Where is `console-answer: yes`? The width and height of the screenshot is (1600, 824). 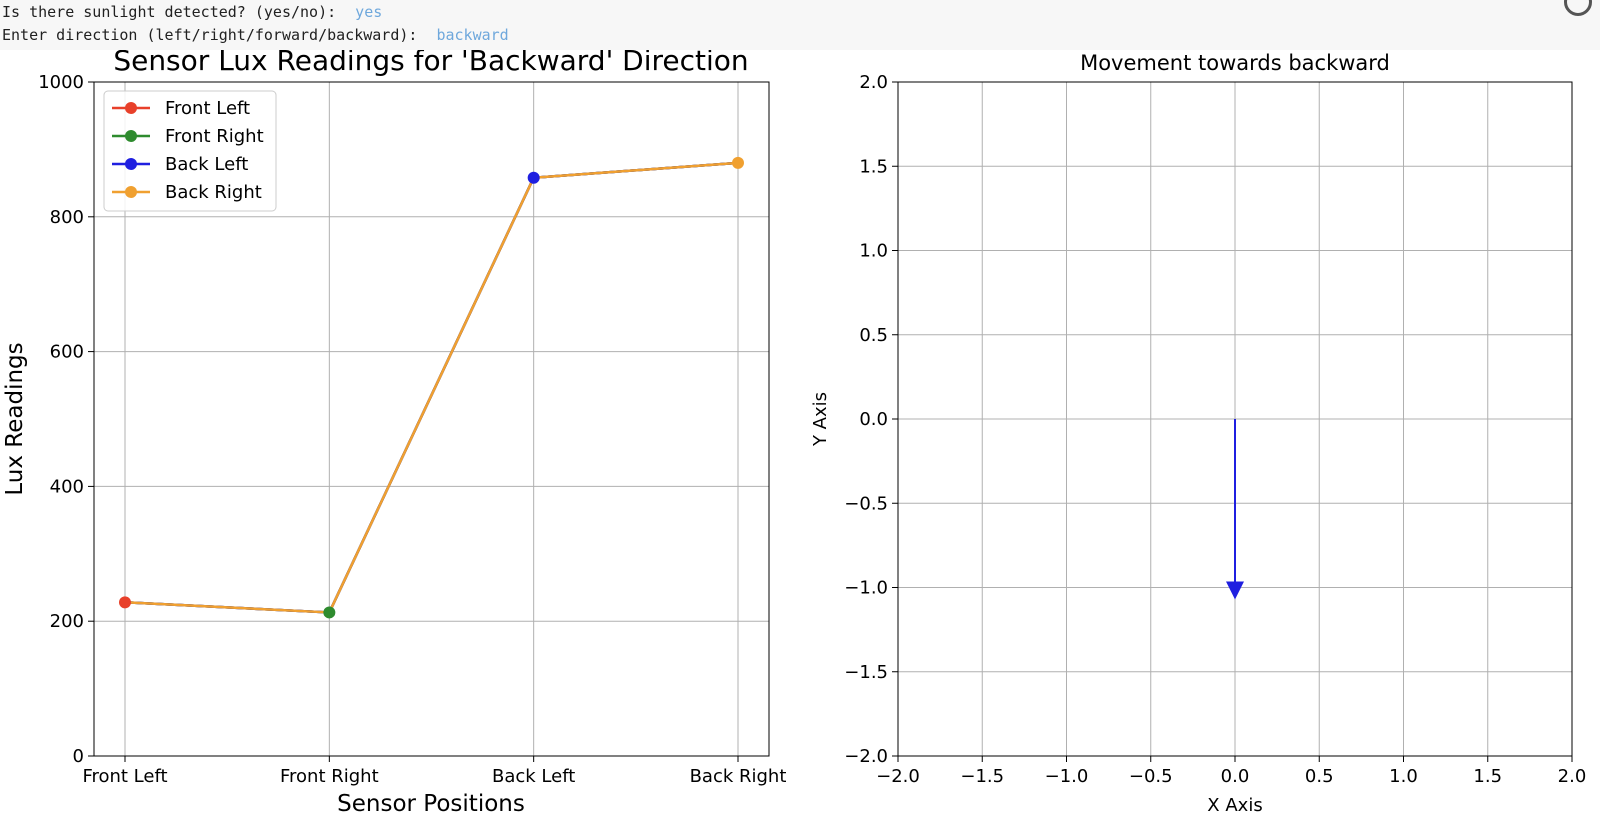
console-answer: yes is located at coordinates (369, 12).